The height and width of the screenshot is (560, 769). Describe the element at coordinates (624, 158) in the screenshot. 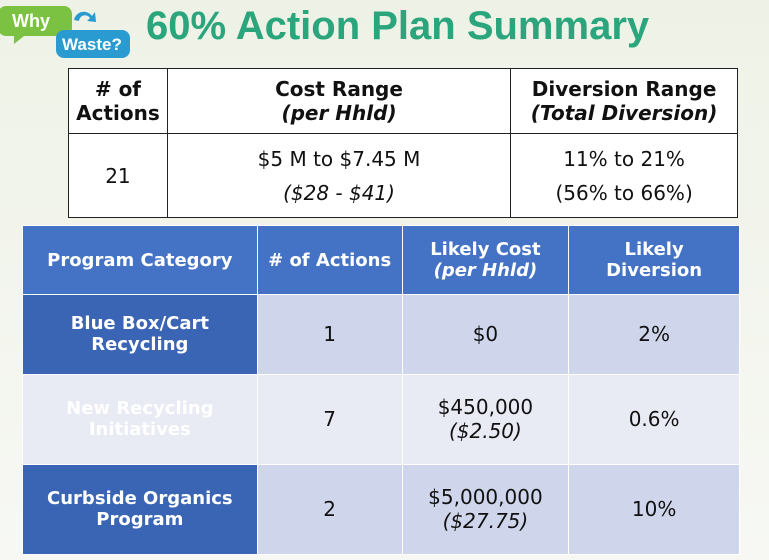

I see `cell-text: 11% to 21%` at that location.